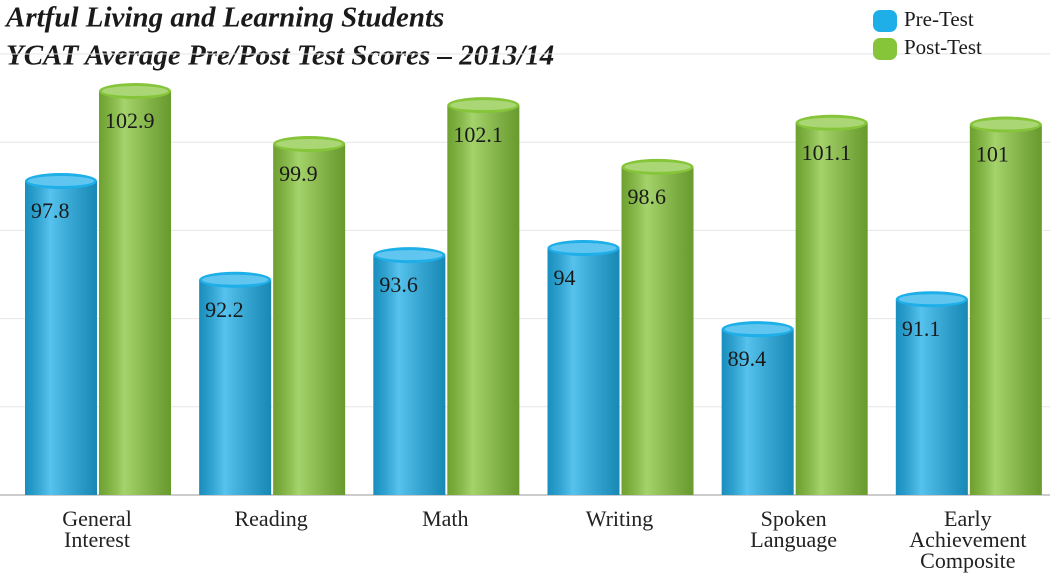  Describe the element at coordinates (478, 134) in the screenshot. I see `data-label: 102.1` at that location.